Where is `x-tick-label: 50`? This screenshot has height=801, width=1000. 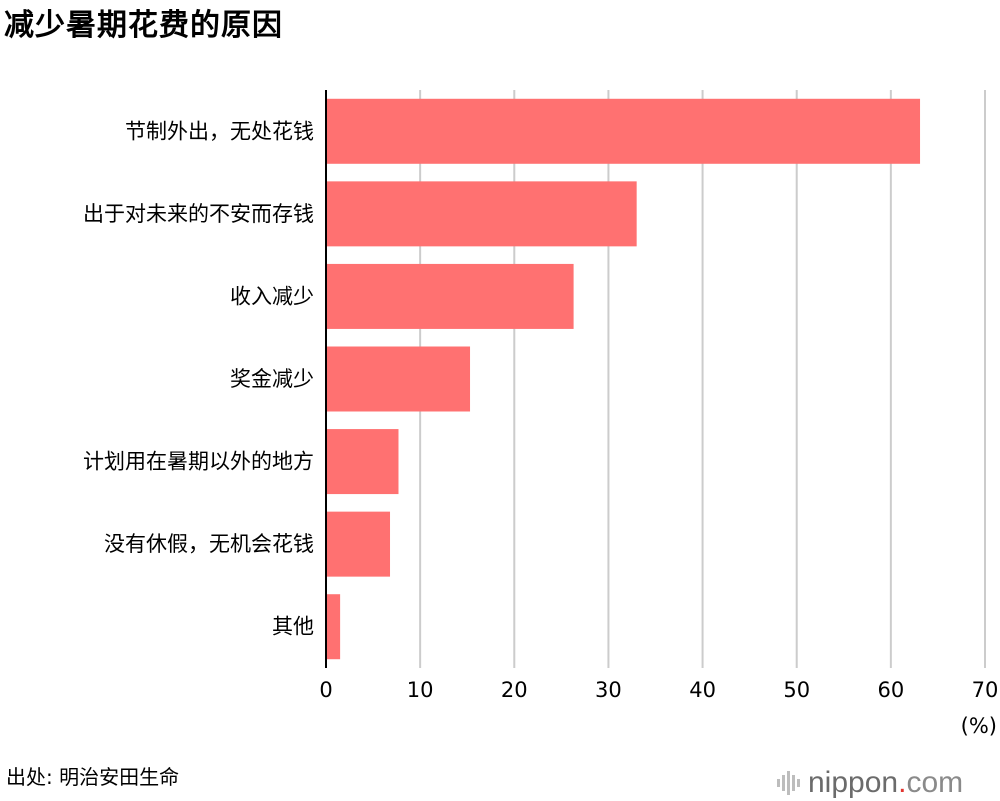 x-tick-label: 50 is located at coordinates (796, 690).